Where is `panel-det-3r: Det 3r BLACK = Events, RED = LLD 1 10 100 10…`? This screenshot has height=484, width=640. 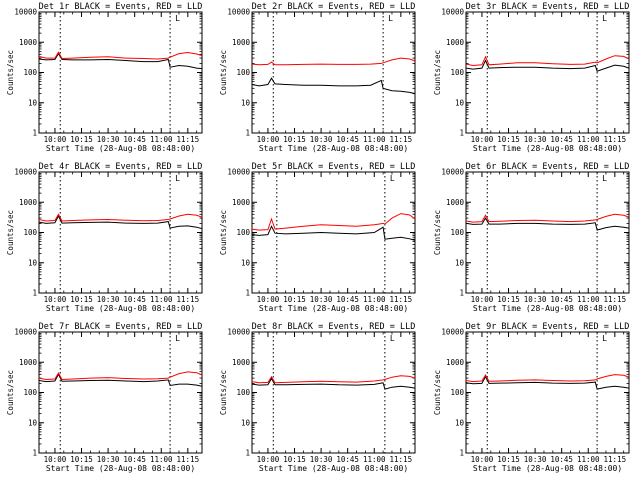 panel-det-3r: Det 3r BLACK = Events, RED = LLD 1 10 100 10… is located at coordinates (531, 77).